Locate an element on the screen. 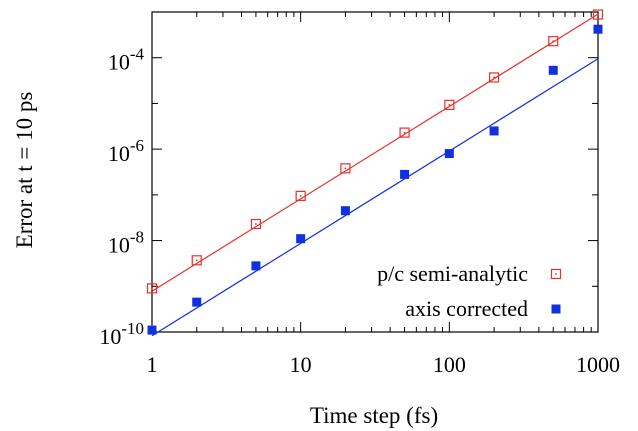  x-tick-label: 10 is located at coordinates (301, 364).